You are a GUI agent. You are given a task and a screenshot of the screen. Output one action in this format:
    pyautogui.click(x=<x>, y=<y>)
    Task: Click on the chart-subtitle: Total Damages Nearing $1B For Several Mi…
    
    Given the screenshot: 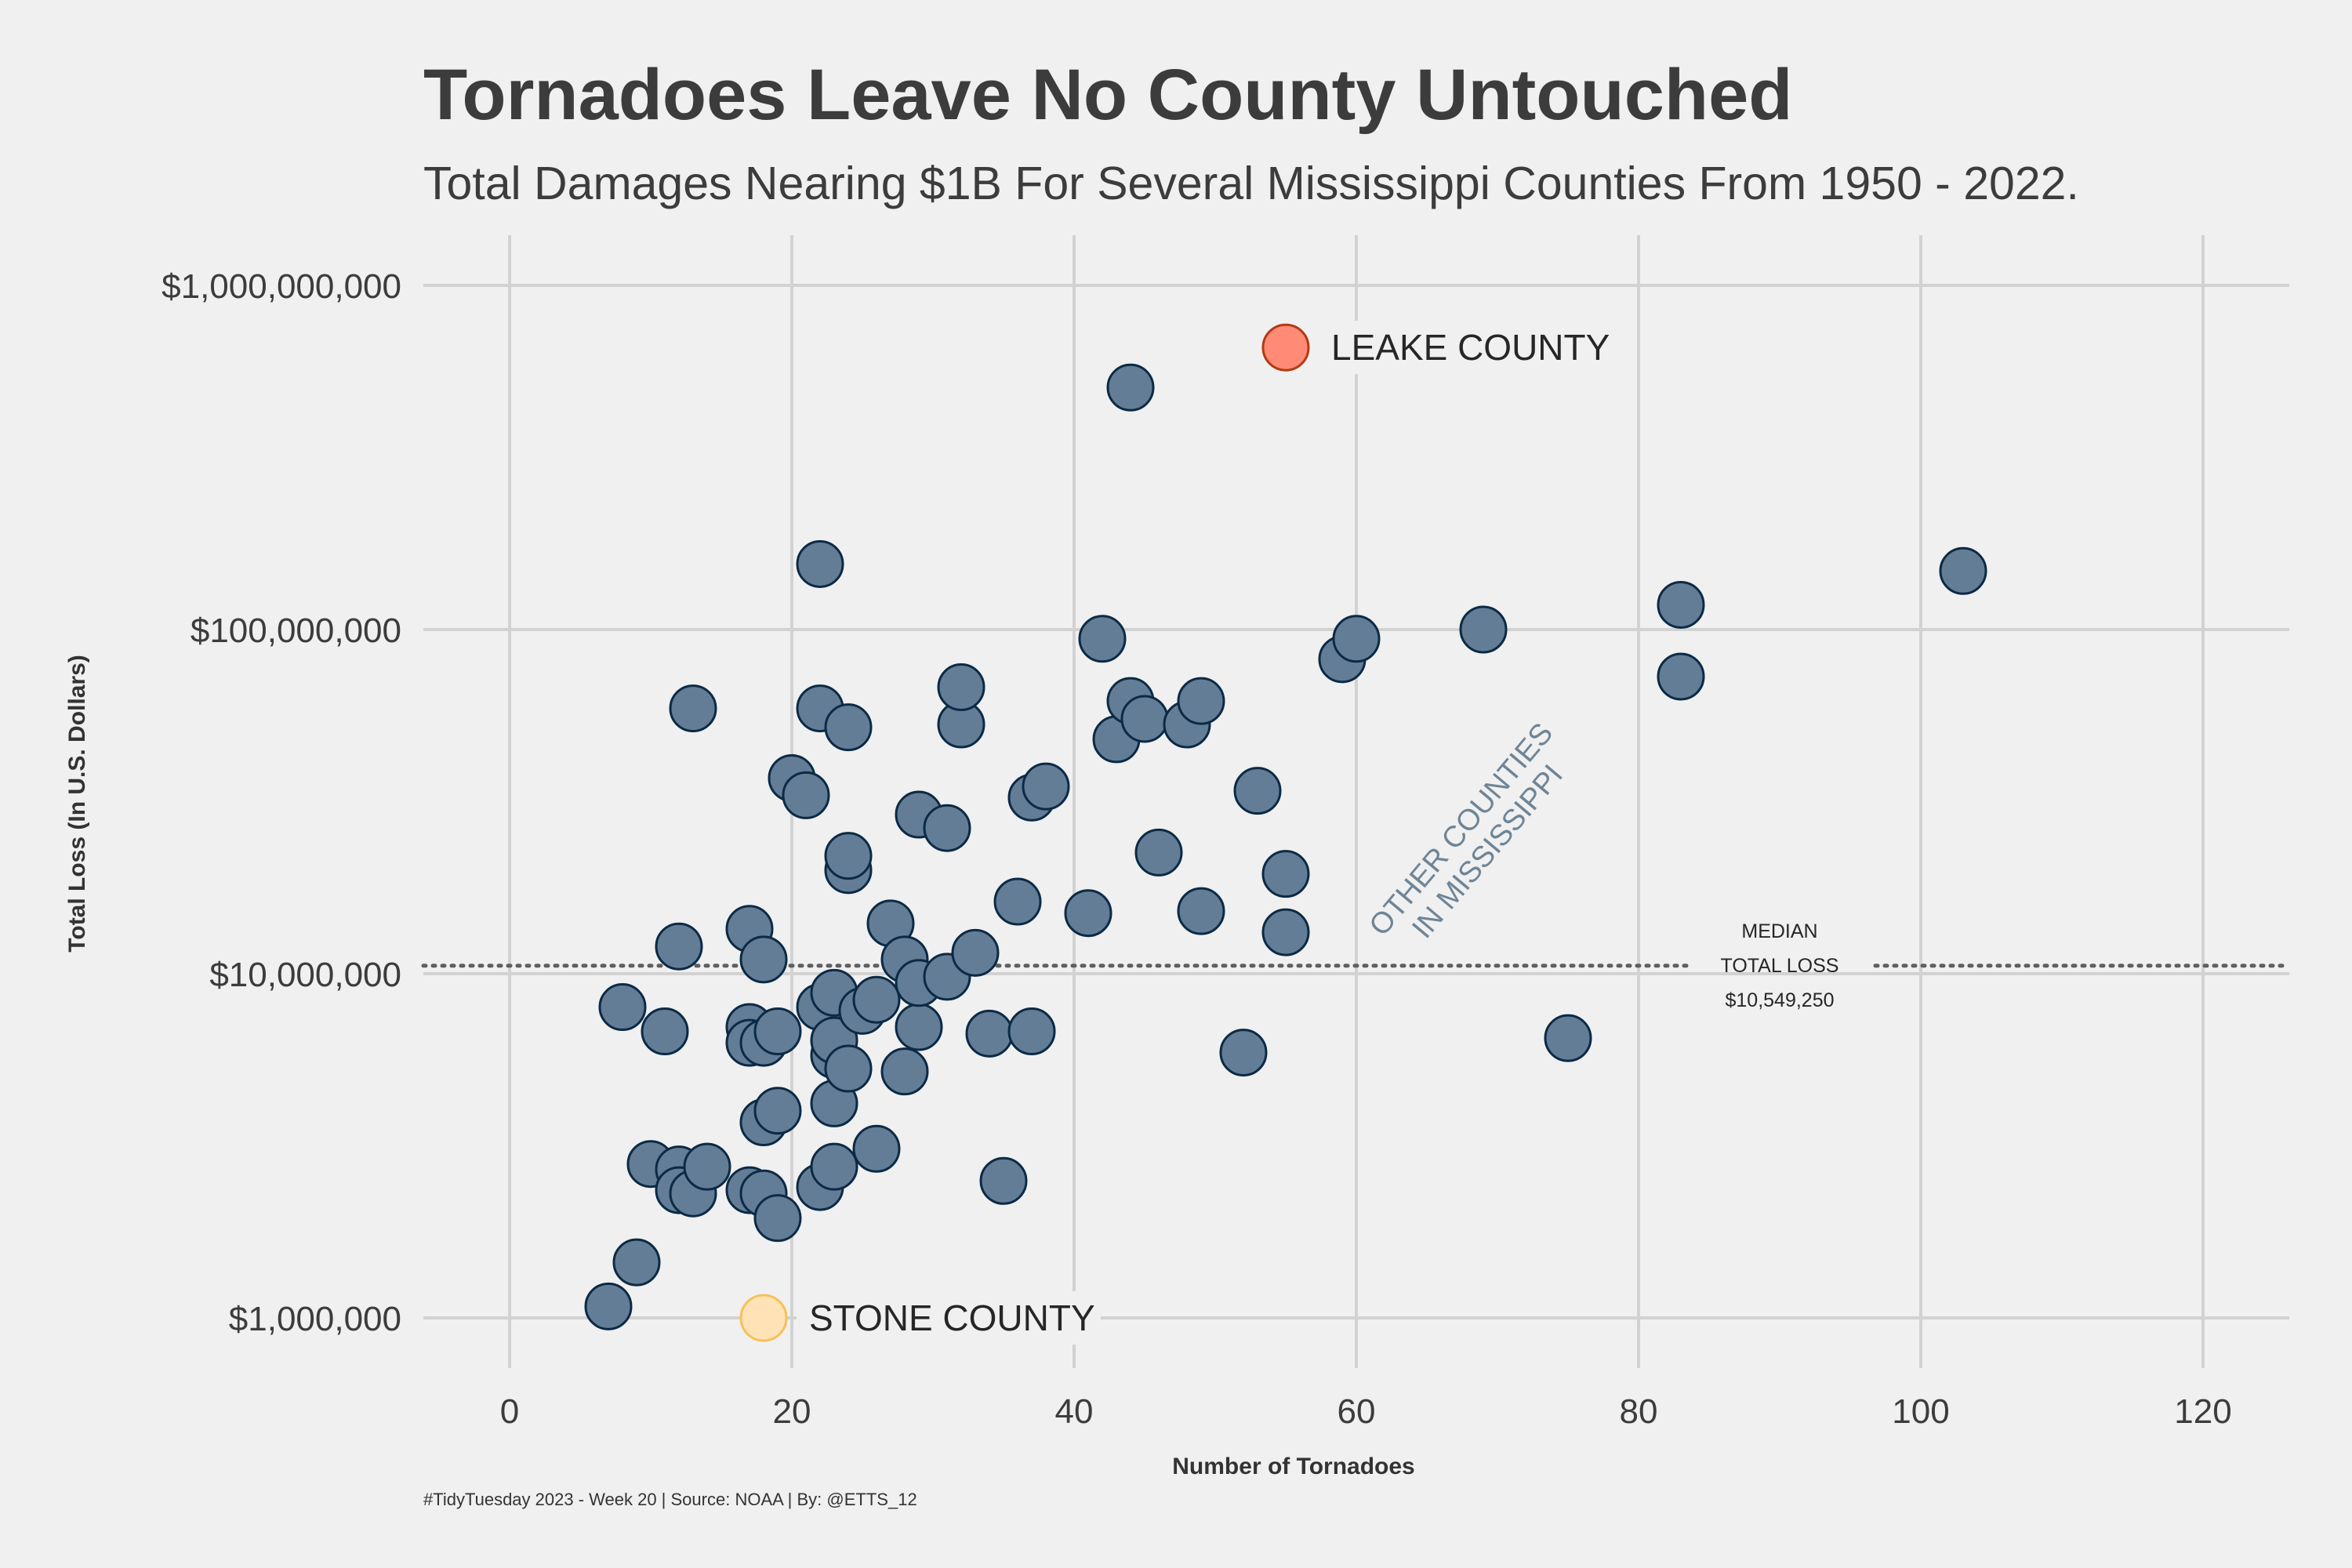 What is the action you would take?
    pyautogui.click(x=1251, y=183)
    